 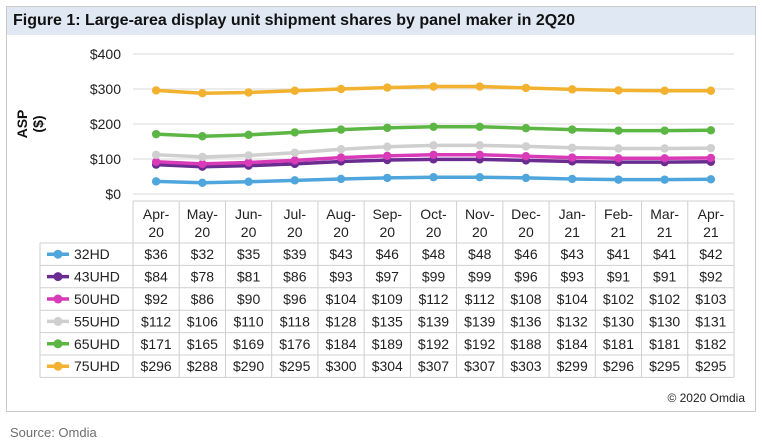 I want to click on table-value-label: $99, so click(x=434, y=277).